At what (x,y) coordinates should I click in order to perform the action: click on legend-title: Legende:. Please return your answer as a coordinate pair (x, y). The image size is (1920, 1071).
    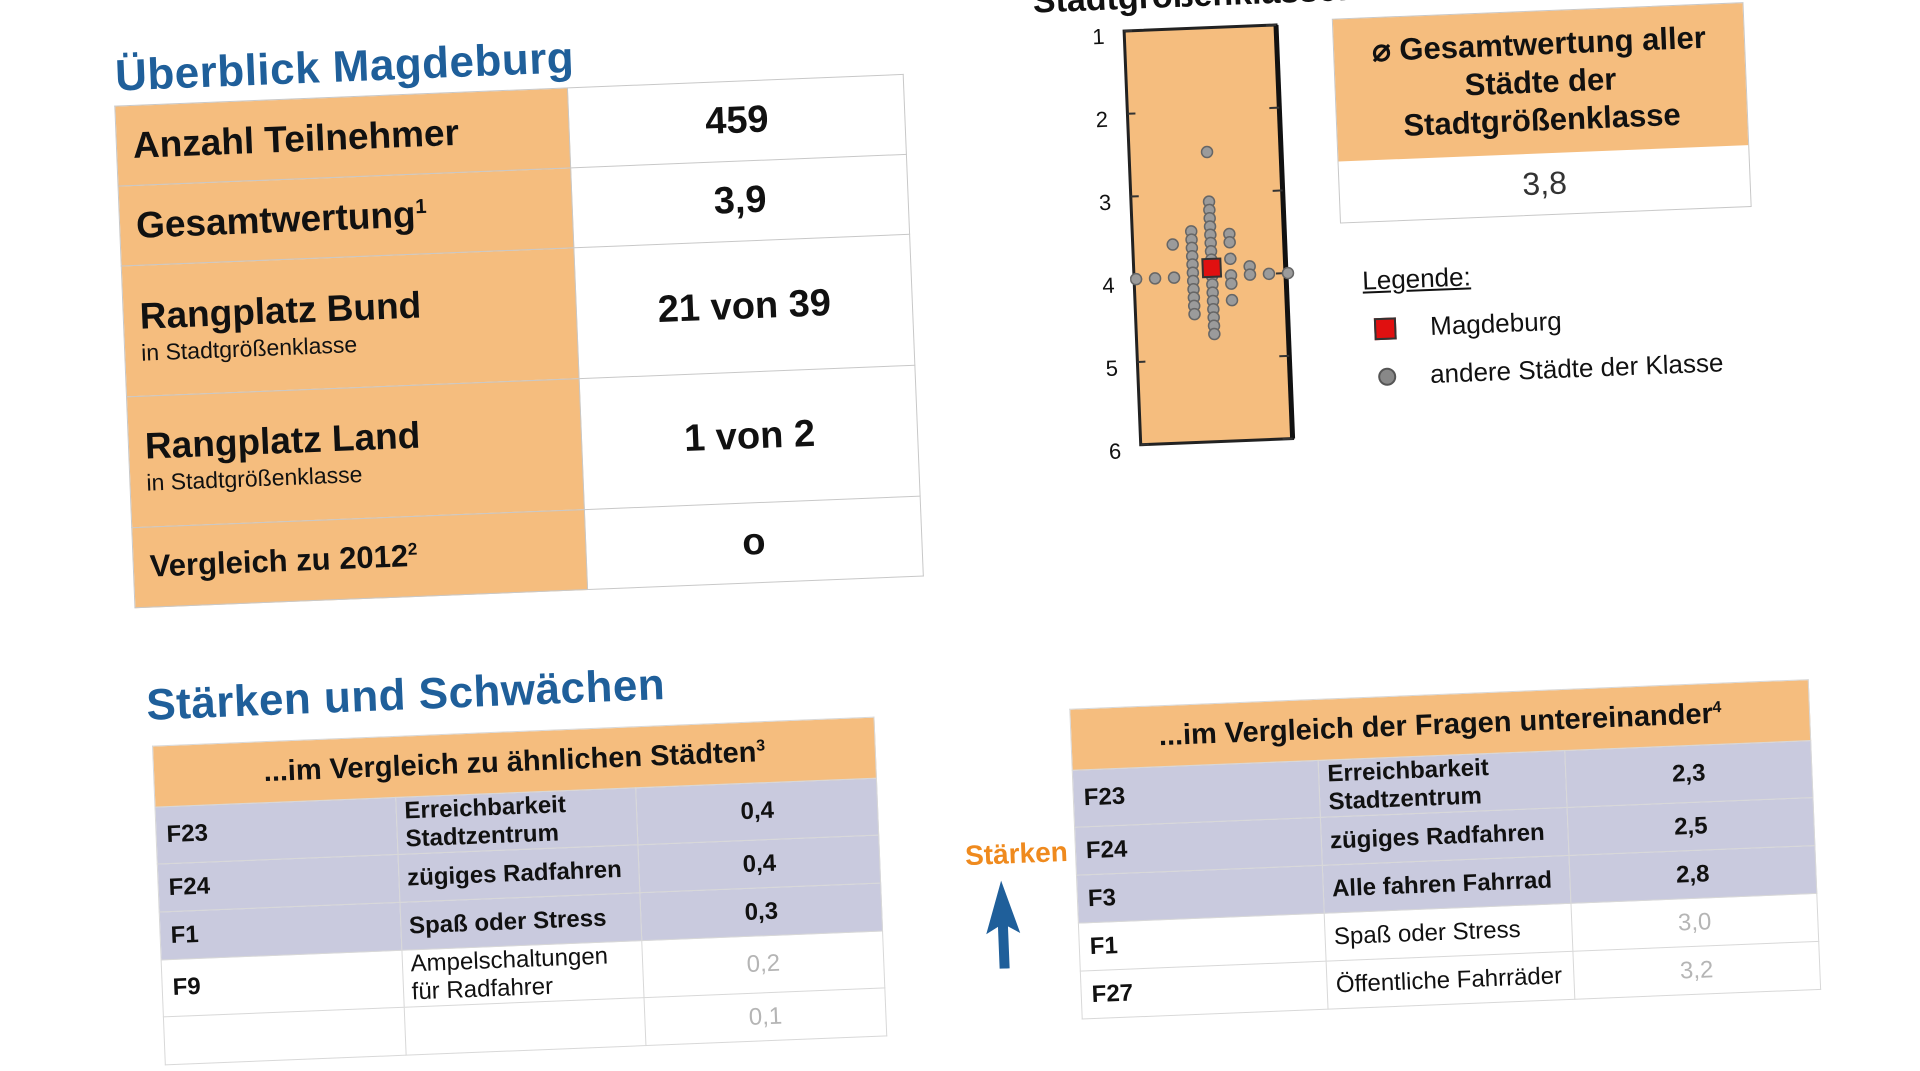
    Looking at the image, I should click on (1417, 278).